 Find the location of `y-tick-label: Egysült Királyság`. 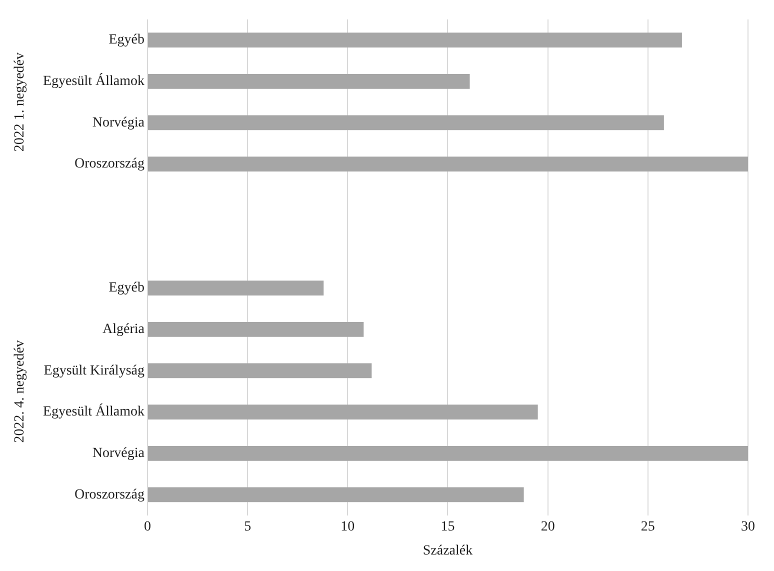

y-tick-label: Egysült Királyság is located at coordinates (94, 370).